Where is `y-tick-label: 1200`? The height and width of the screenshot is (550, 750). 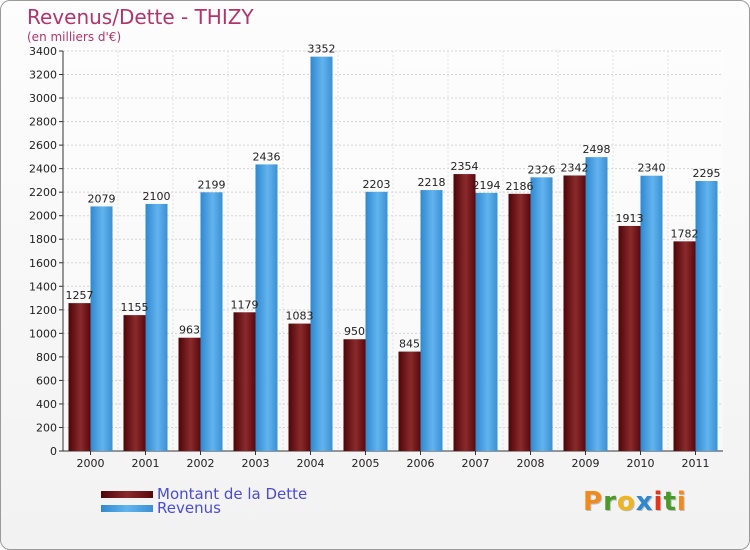 y-tick-label: 1200 is located at coordinates (43, 310).